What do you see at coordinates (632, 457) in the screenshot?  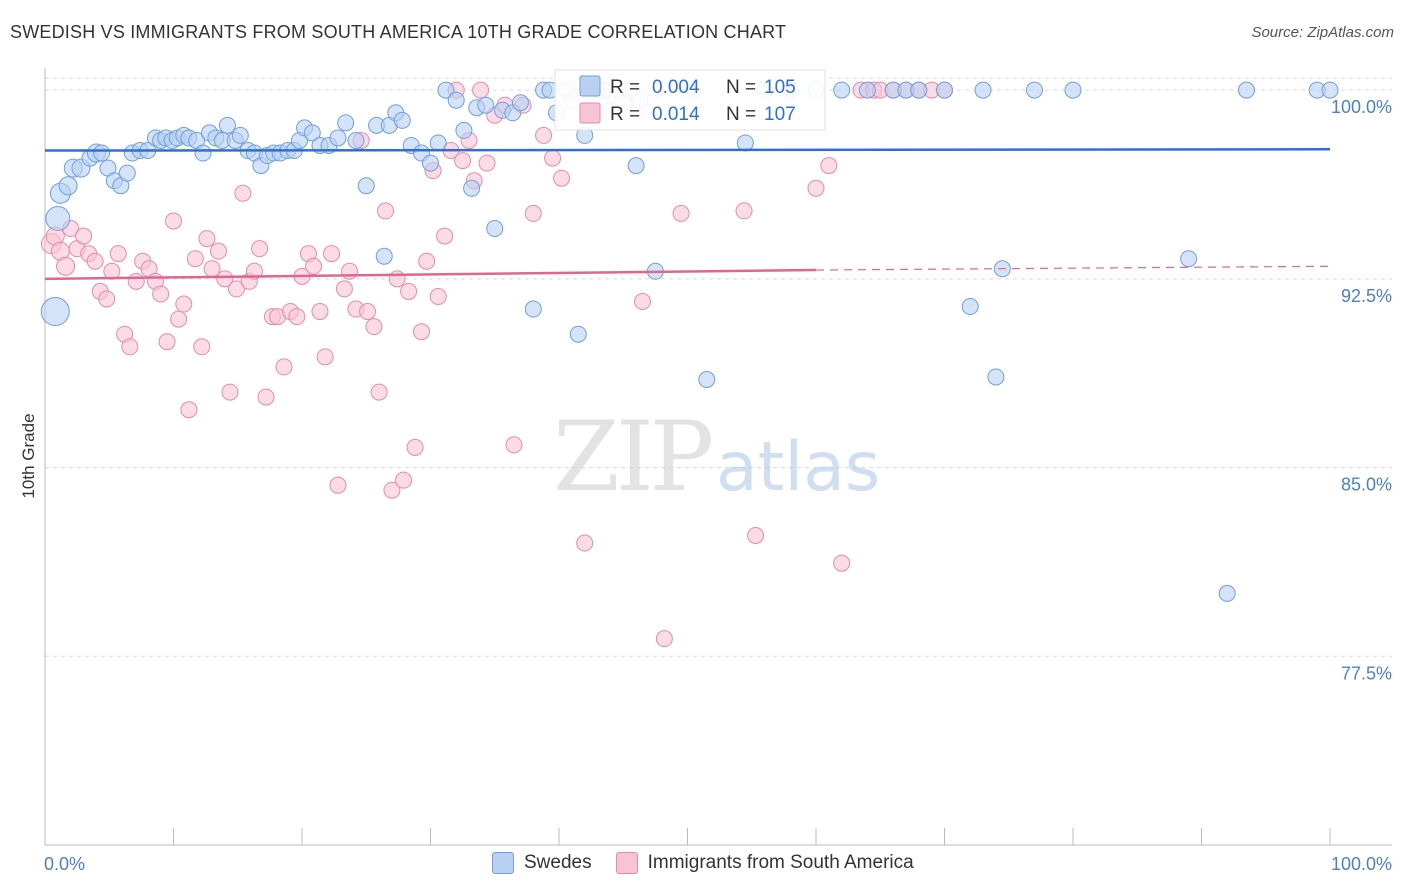 I see `watermark-zip: ZIP` at bounding box center [632, 457].